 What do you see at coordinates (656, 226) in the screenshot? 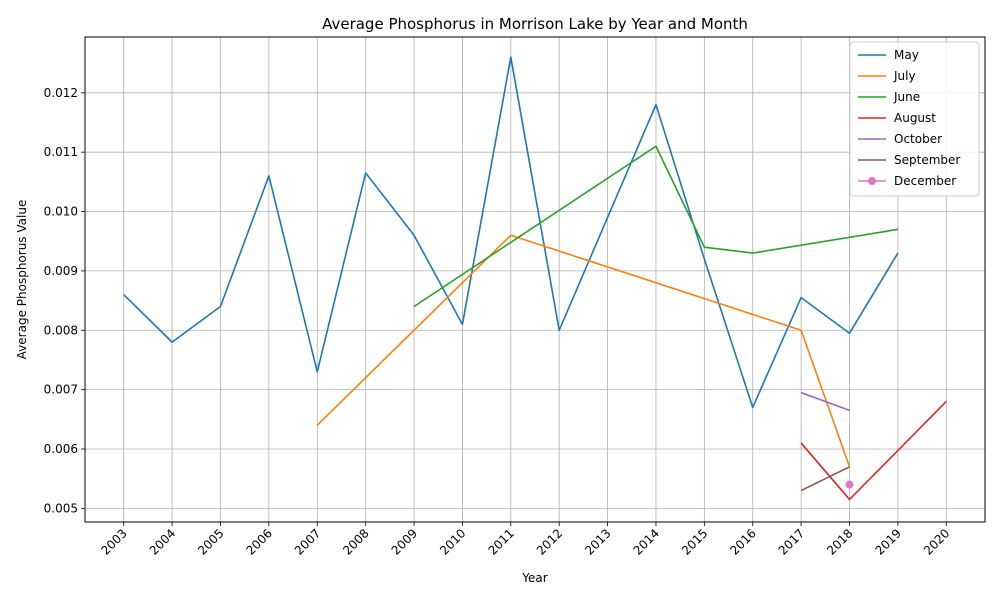
I see `series-line-june` at bounding box center [656, 226].